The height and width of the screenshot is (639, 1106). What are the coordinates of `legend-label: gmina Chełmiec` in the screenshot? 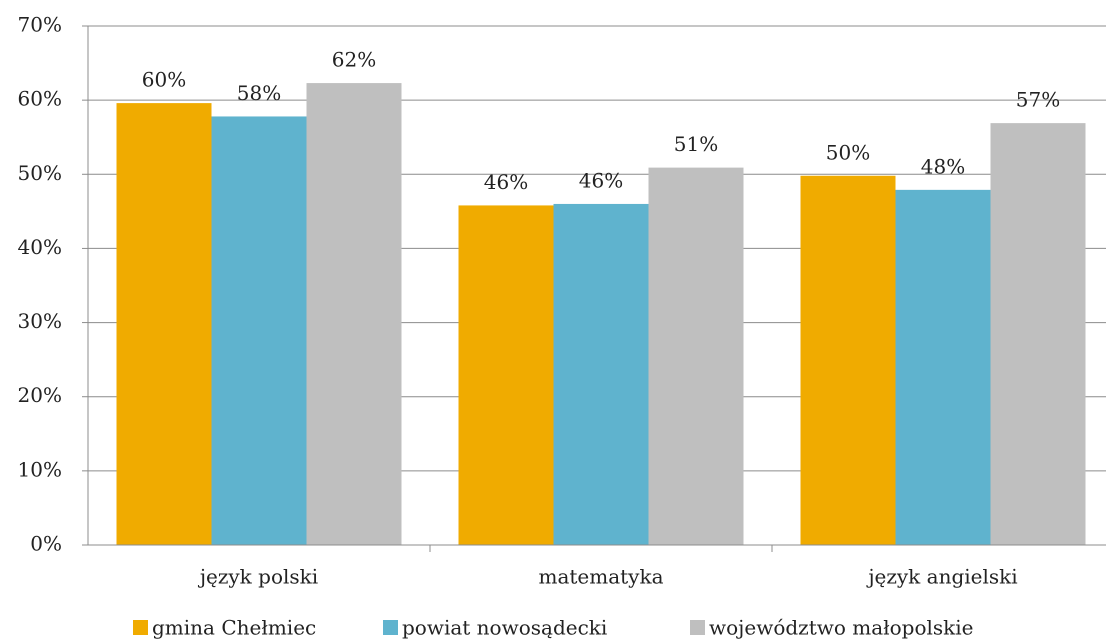 It's located at (234, 627).